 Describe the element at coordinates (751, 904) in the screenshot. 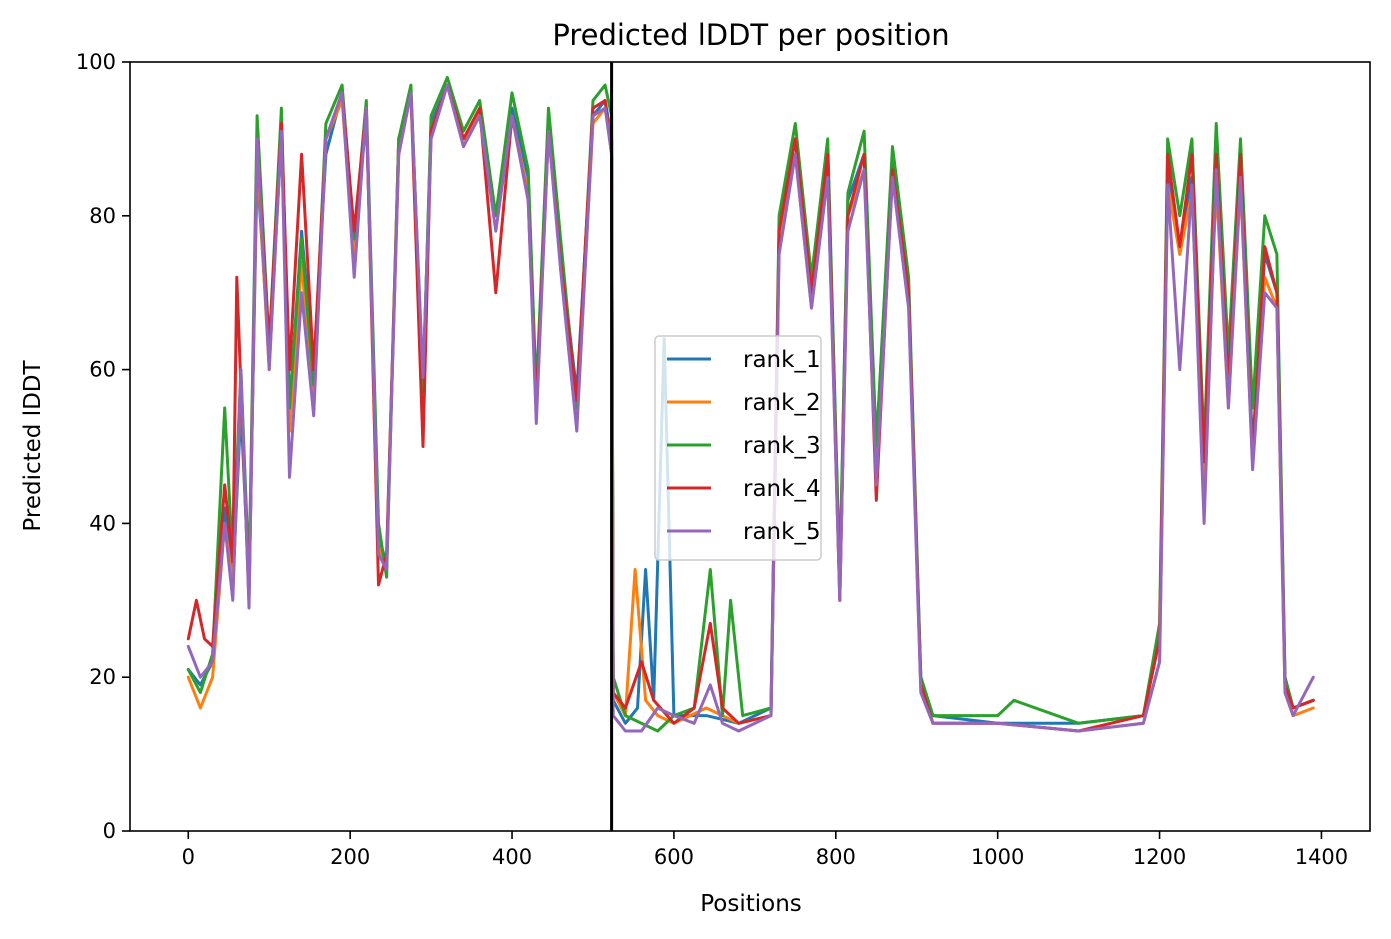

I see `x-axis-label: Positions` at that location.